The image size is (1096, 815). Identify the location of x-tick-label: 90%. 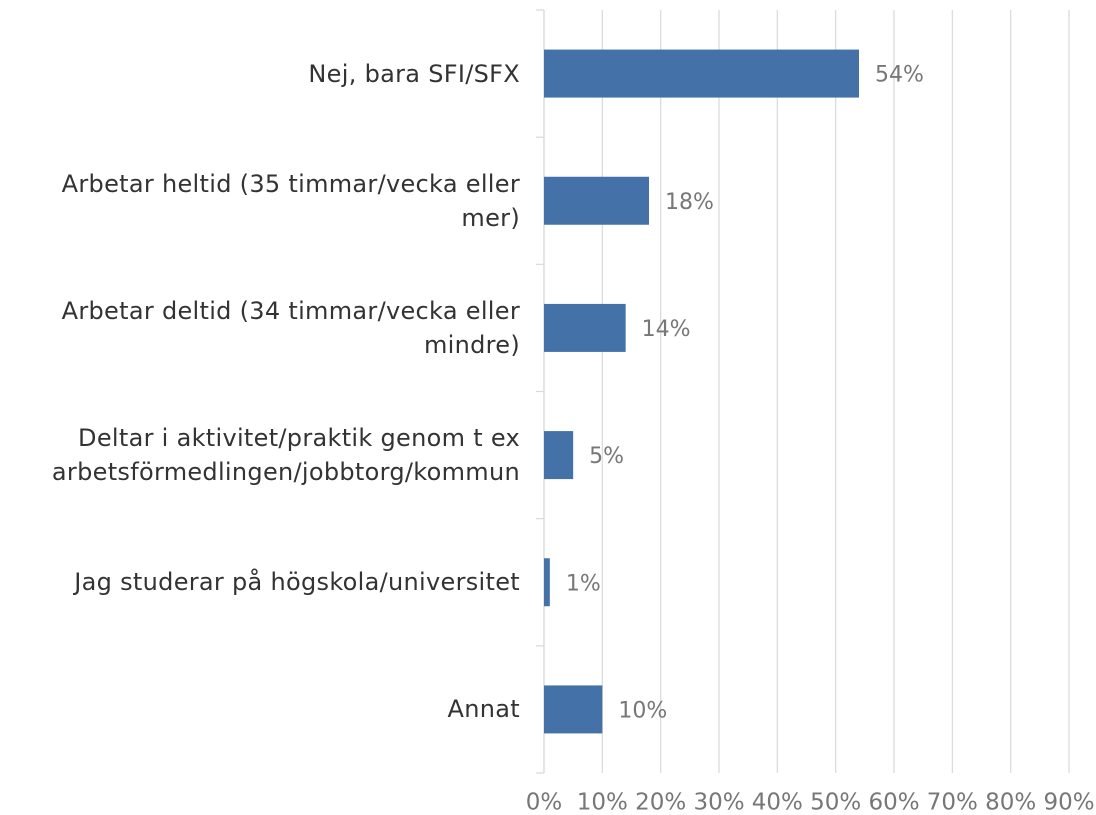
(1068, 802).